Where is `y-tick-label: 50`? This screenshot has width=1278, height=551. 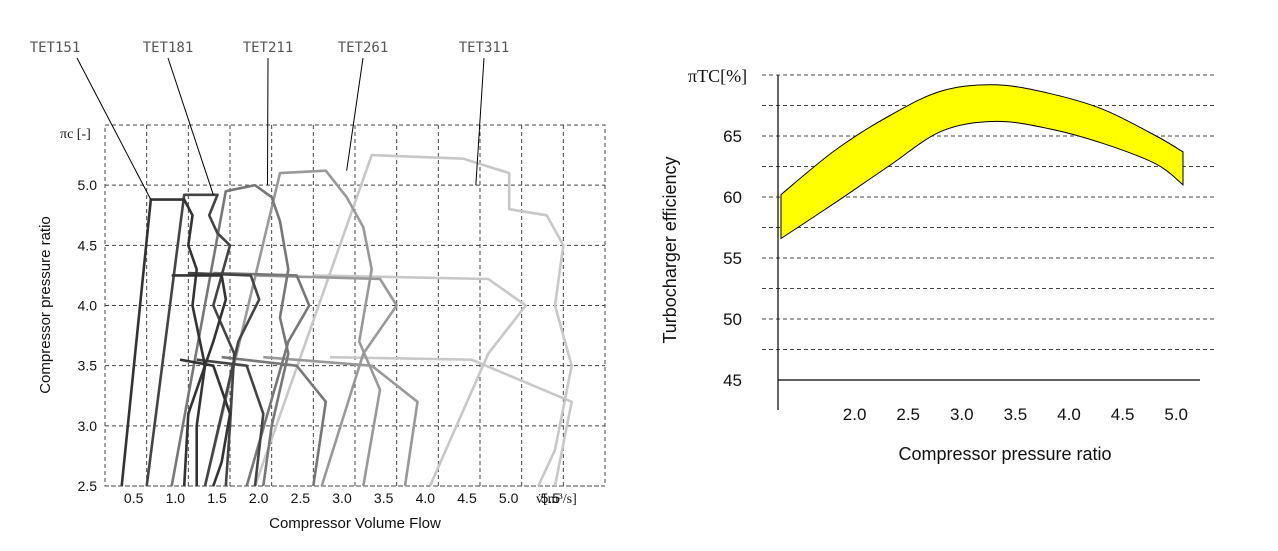
y-tick-label: 50 is located at coordinates (732, 319).